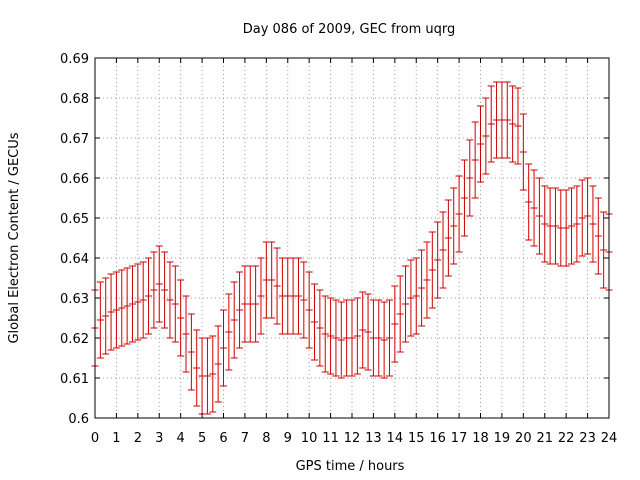 The height and width of the screenshot is (480, 640). What do you see at coordinates (349, 29) in the screenshot?
I see `chart-title: Day 086 of 2009, GEC from uqrg` at bounding box center [349, 29].